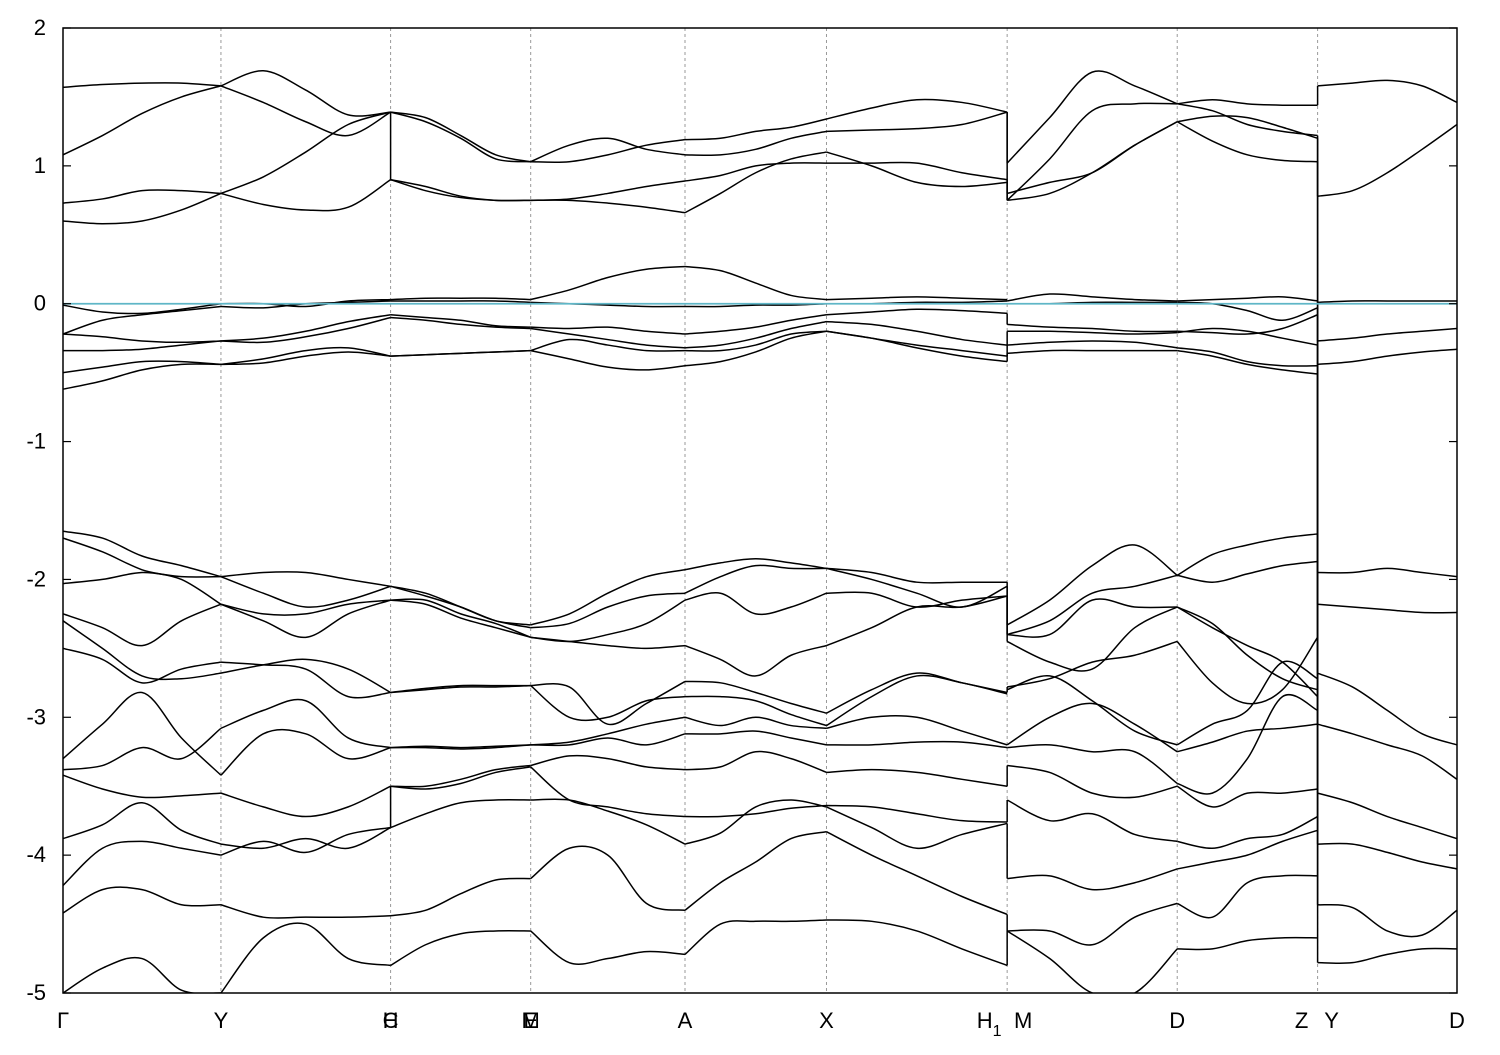 This screenshot has width=1500, height=1055. I want to click on y-tick-label: -1, so click(36, 441).